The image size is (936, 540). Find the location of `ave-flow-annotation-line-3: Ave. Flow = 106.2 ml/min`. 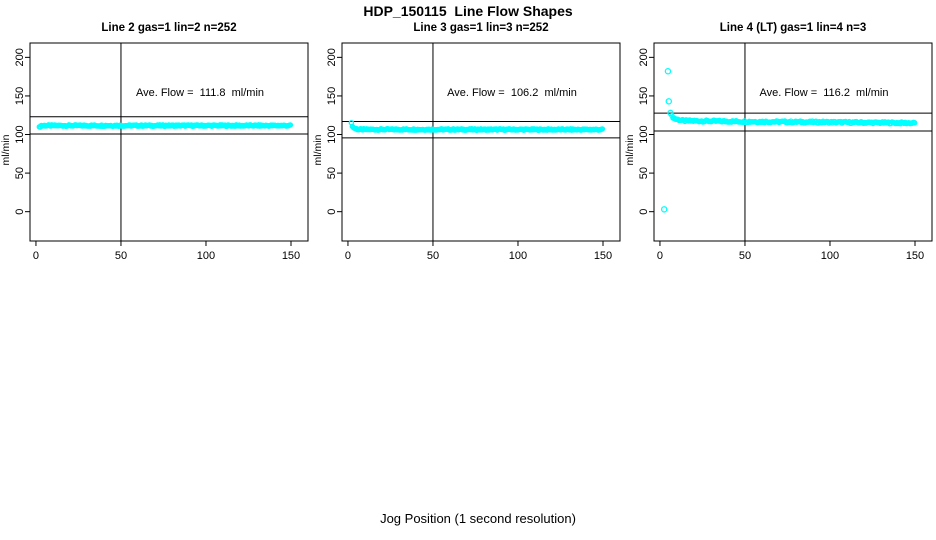

ave-flow-annotation-line-3: Ave. Flow = 106.2 ml/min is located at coordinates (512, 93).